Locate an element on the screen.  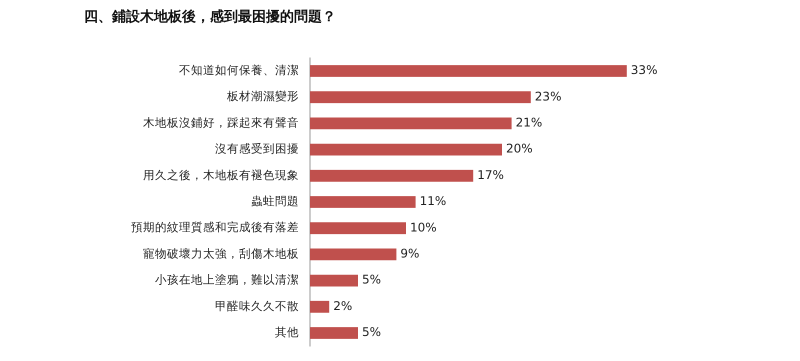
data-label: 11% is located at coordinates (433, 201).